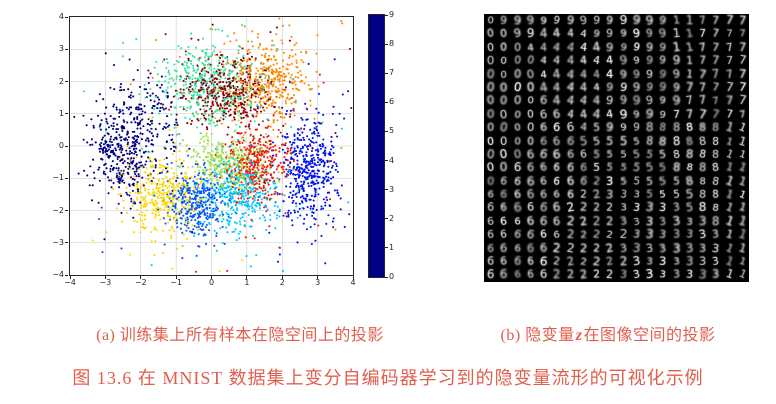  I want to click on colorbar-tick-label: 6, so click(392, 102).